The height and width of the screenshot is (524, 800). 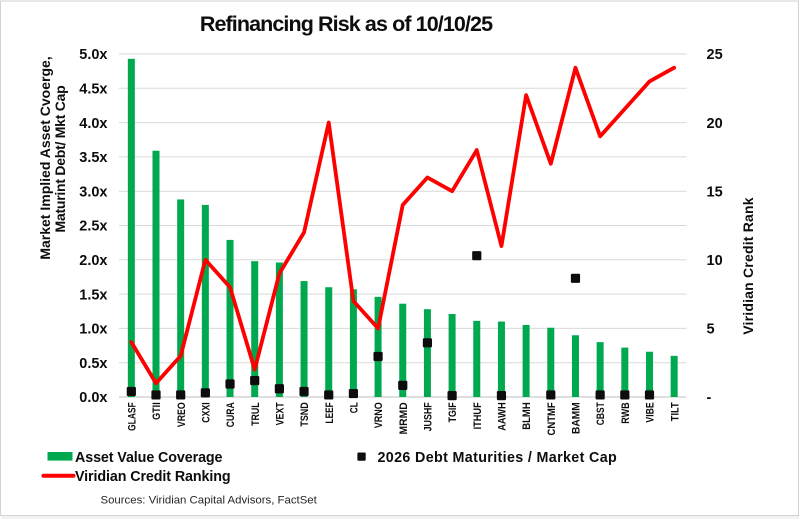 I want to click on svg-text: Market Implied Asset Cvoerge,, so click(x=45, y=157).